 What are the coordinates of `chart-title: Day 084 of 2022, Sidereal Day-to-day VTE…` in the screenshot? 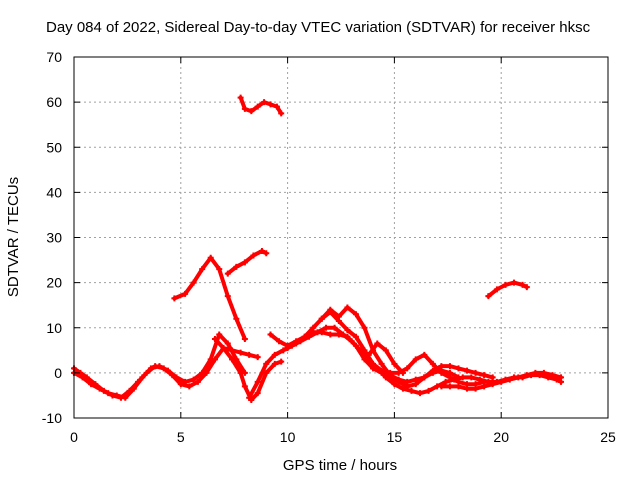 It's located at (318, 27).